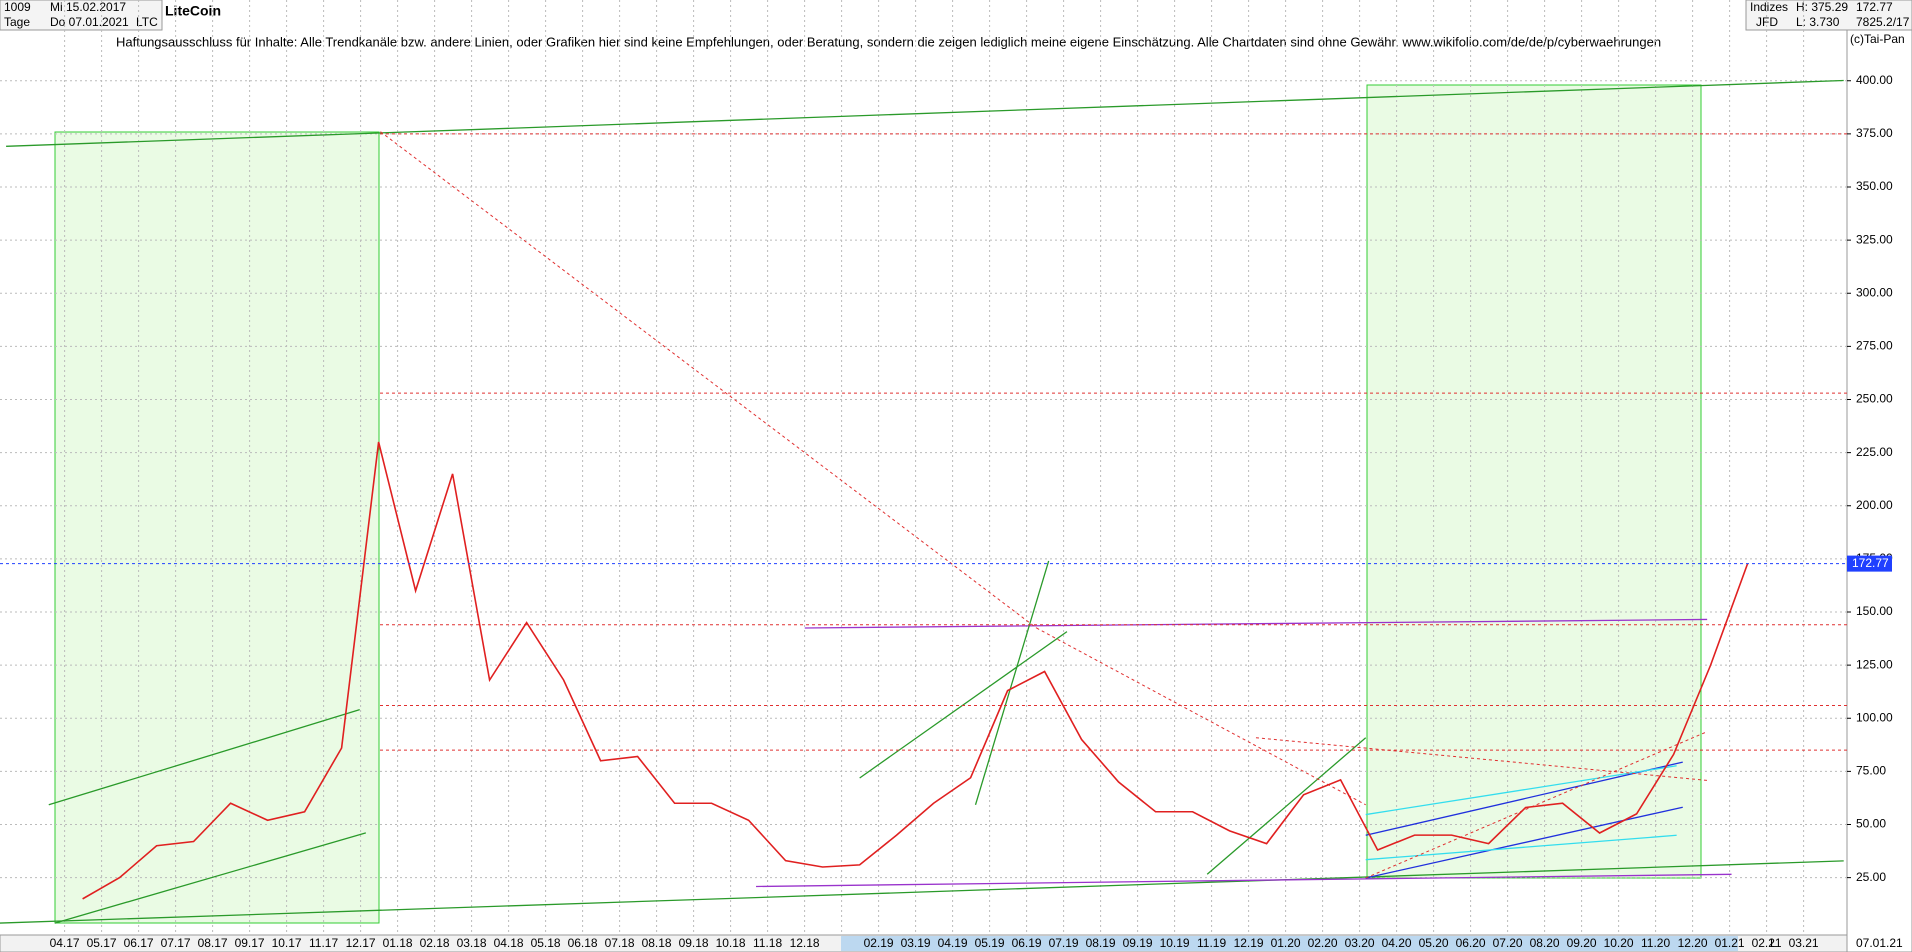  What do you see at coordinates (1730, 943) in the screenshot?
I see `x-tick-label: 01.21` at bounding box center [1730, 943].